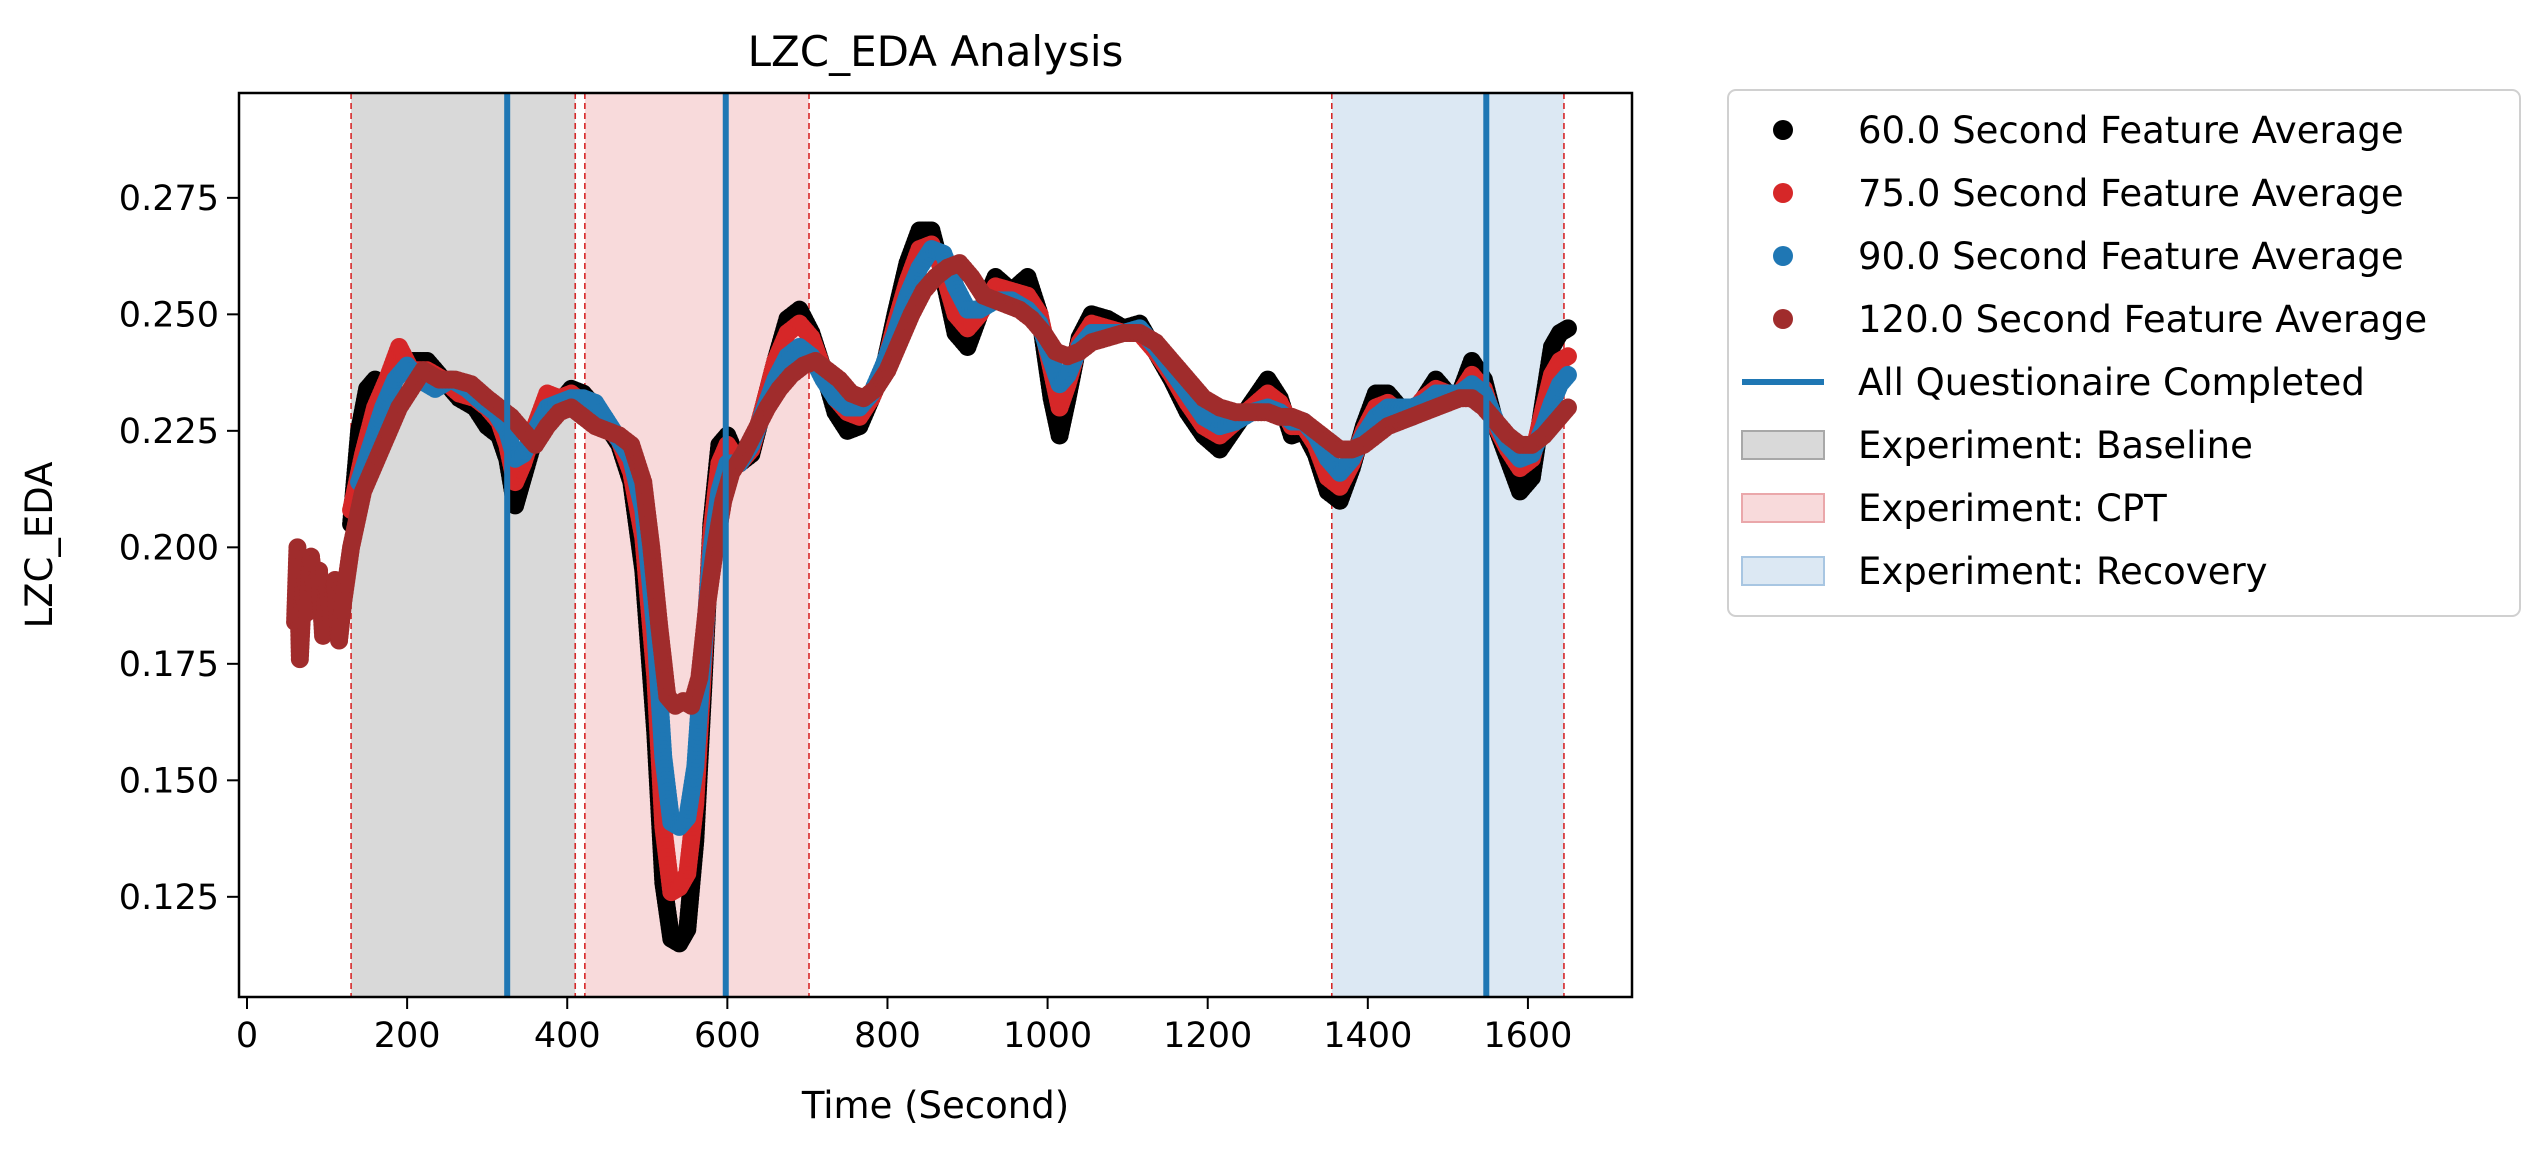 The height and width of the screenshot is (1158, 2545). I want to click on x-tick-label: 1200, so click(1207, 1036).